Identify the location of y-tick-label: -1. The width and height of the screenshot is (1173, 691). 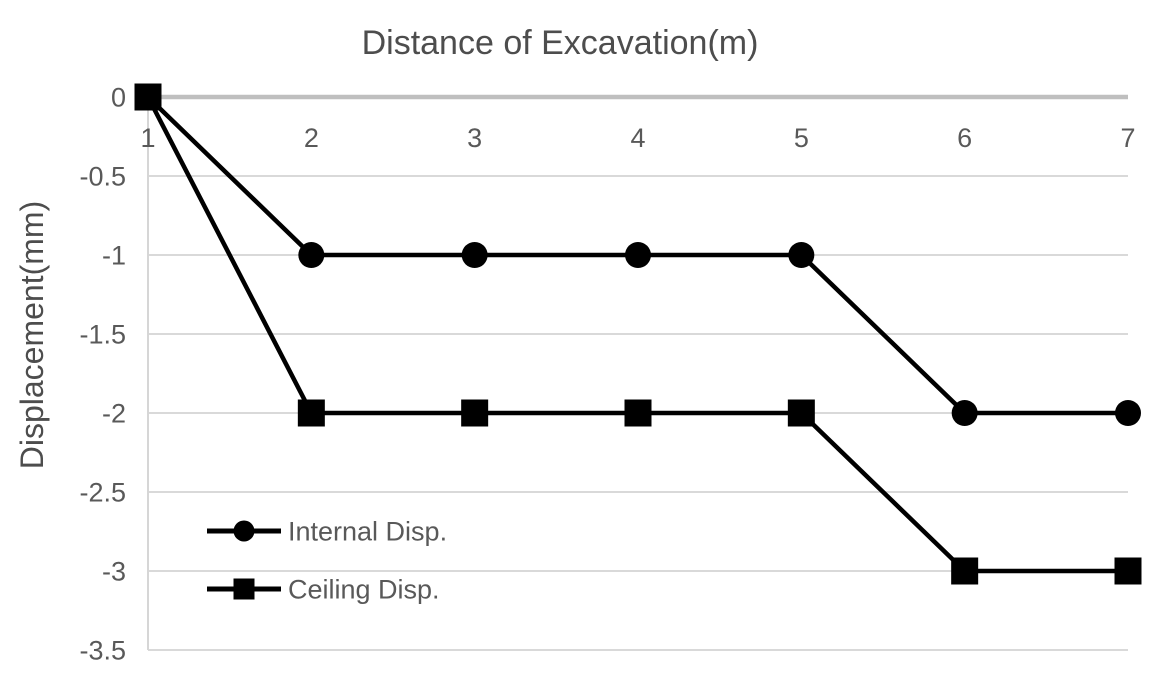
(114, 256).